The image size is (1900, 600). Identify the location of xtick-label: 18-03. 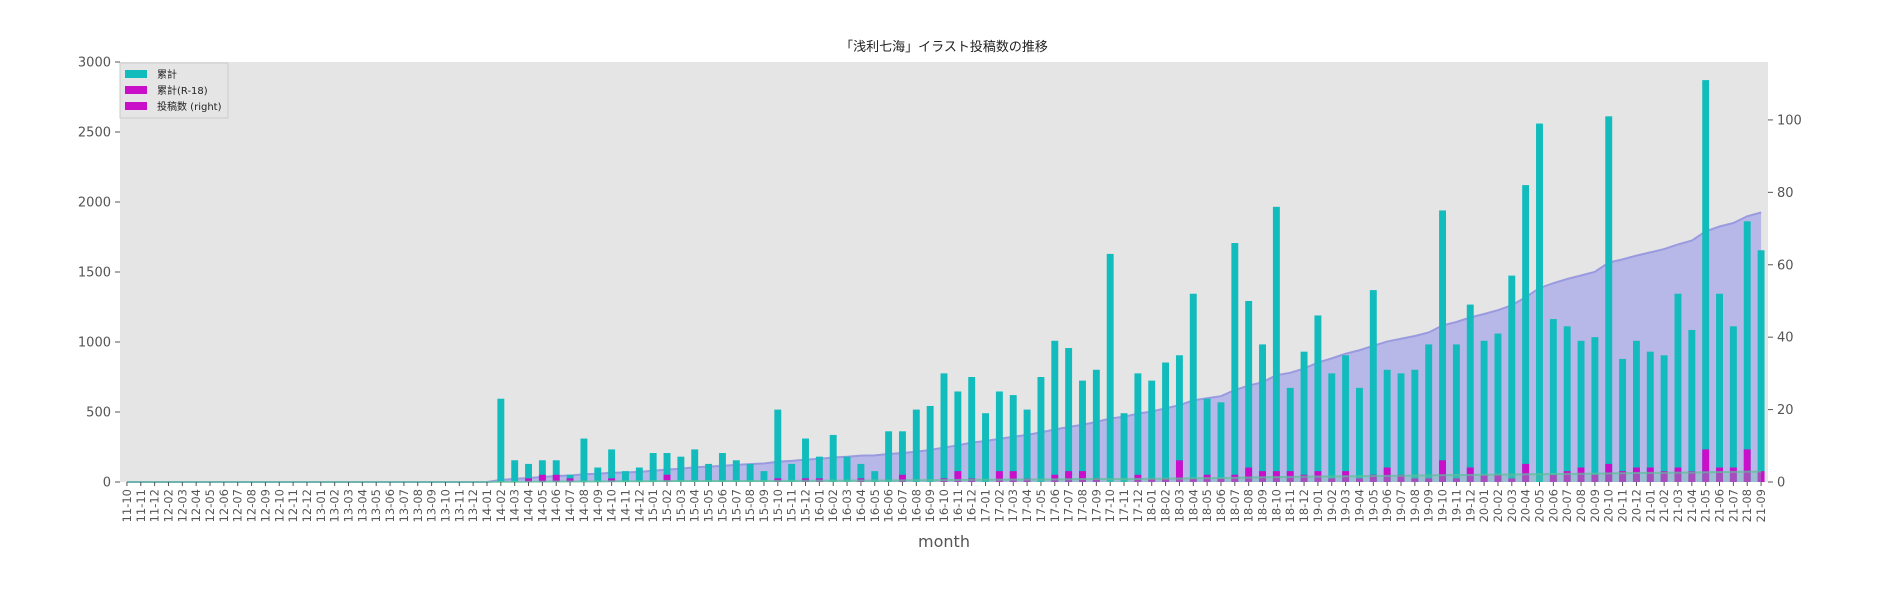
(1179, 505).